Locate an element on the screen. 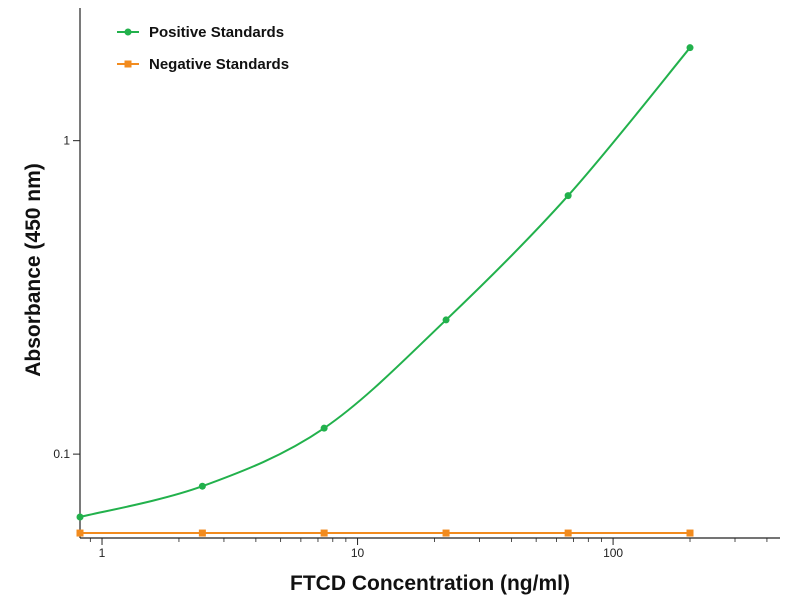 The height and width of the screenshot is (600, 800). y-tick-label: 1 is located at coordinates (66, 141).